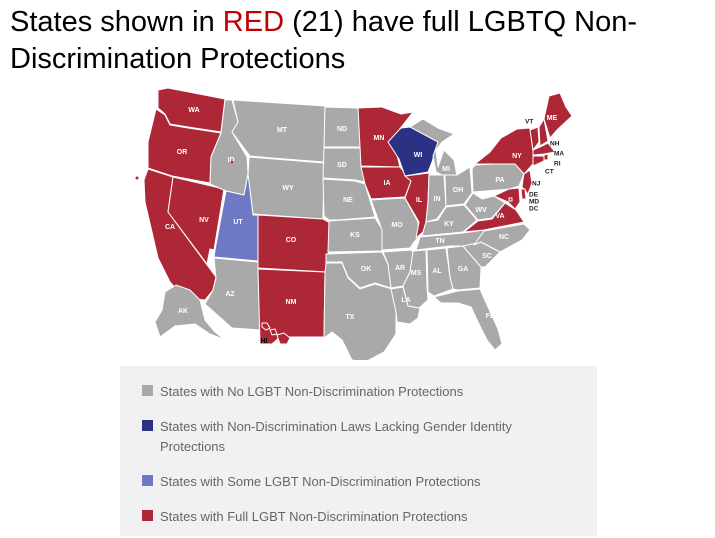 The height and width of the screenshot is (538, 715). I want to click on label-OH: OH, so click(458, 190).